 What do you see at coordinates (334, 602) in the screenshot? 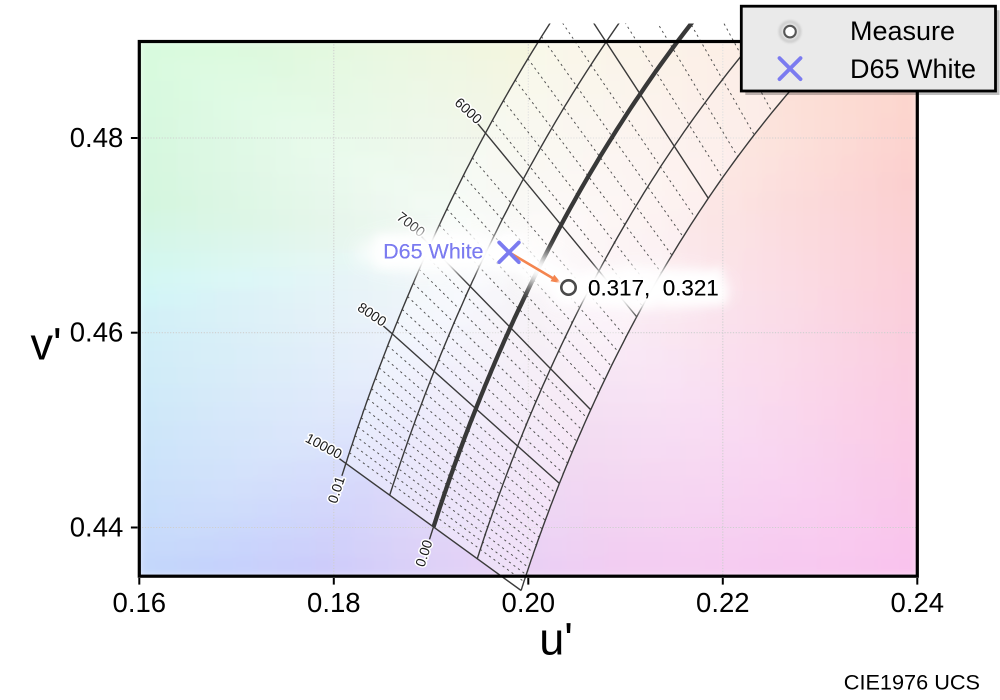
I see `svg-text: 0.18` at bounding box center [334, 602].